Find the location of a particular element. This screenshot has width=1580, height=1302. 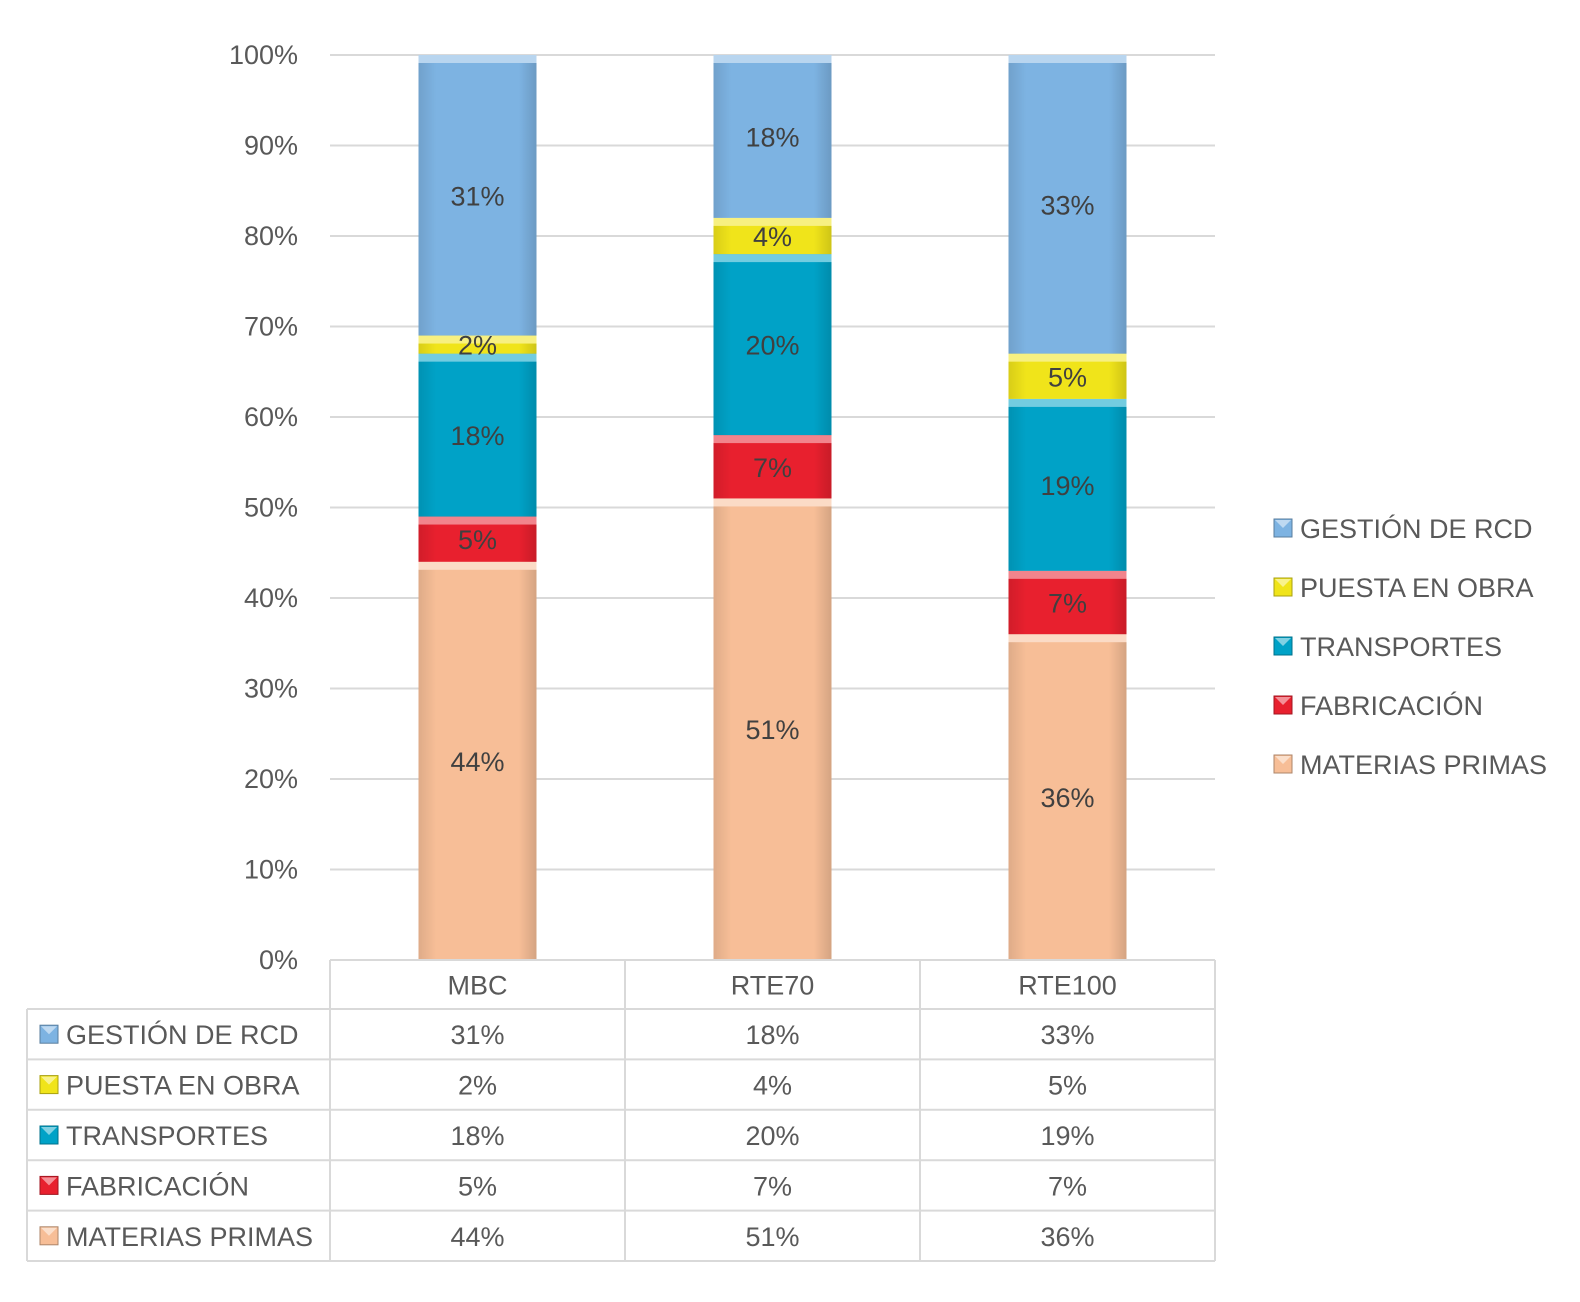

table-cell: 33% is located at coordinates (1067, 1035).